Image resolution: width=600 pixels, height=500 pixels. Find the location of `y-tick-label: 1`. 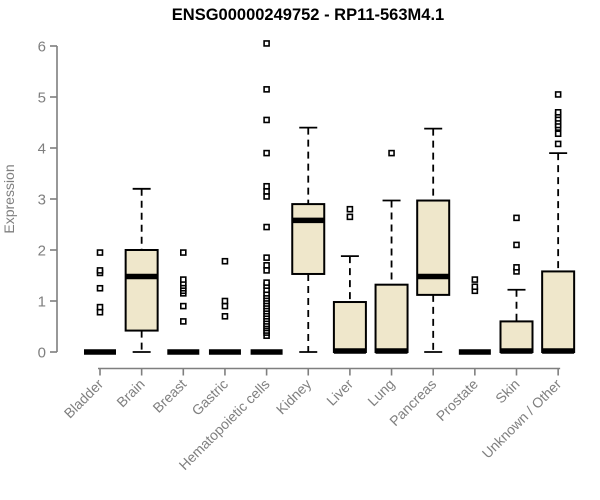

y-tick-label: 1 is located at coordinates (42, 301).